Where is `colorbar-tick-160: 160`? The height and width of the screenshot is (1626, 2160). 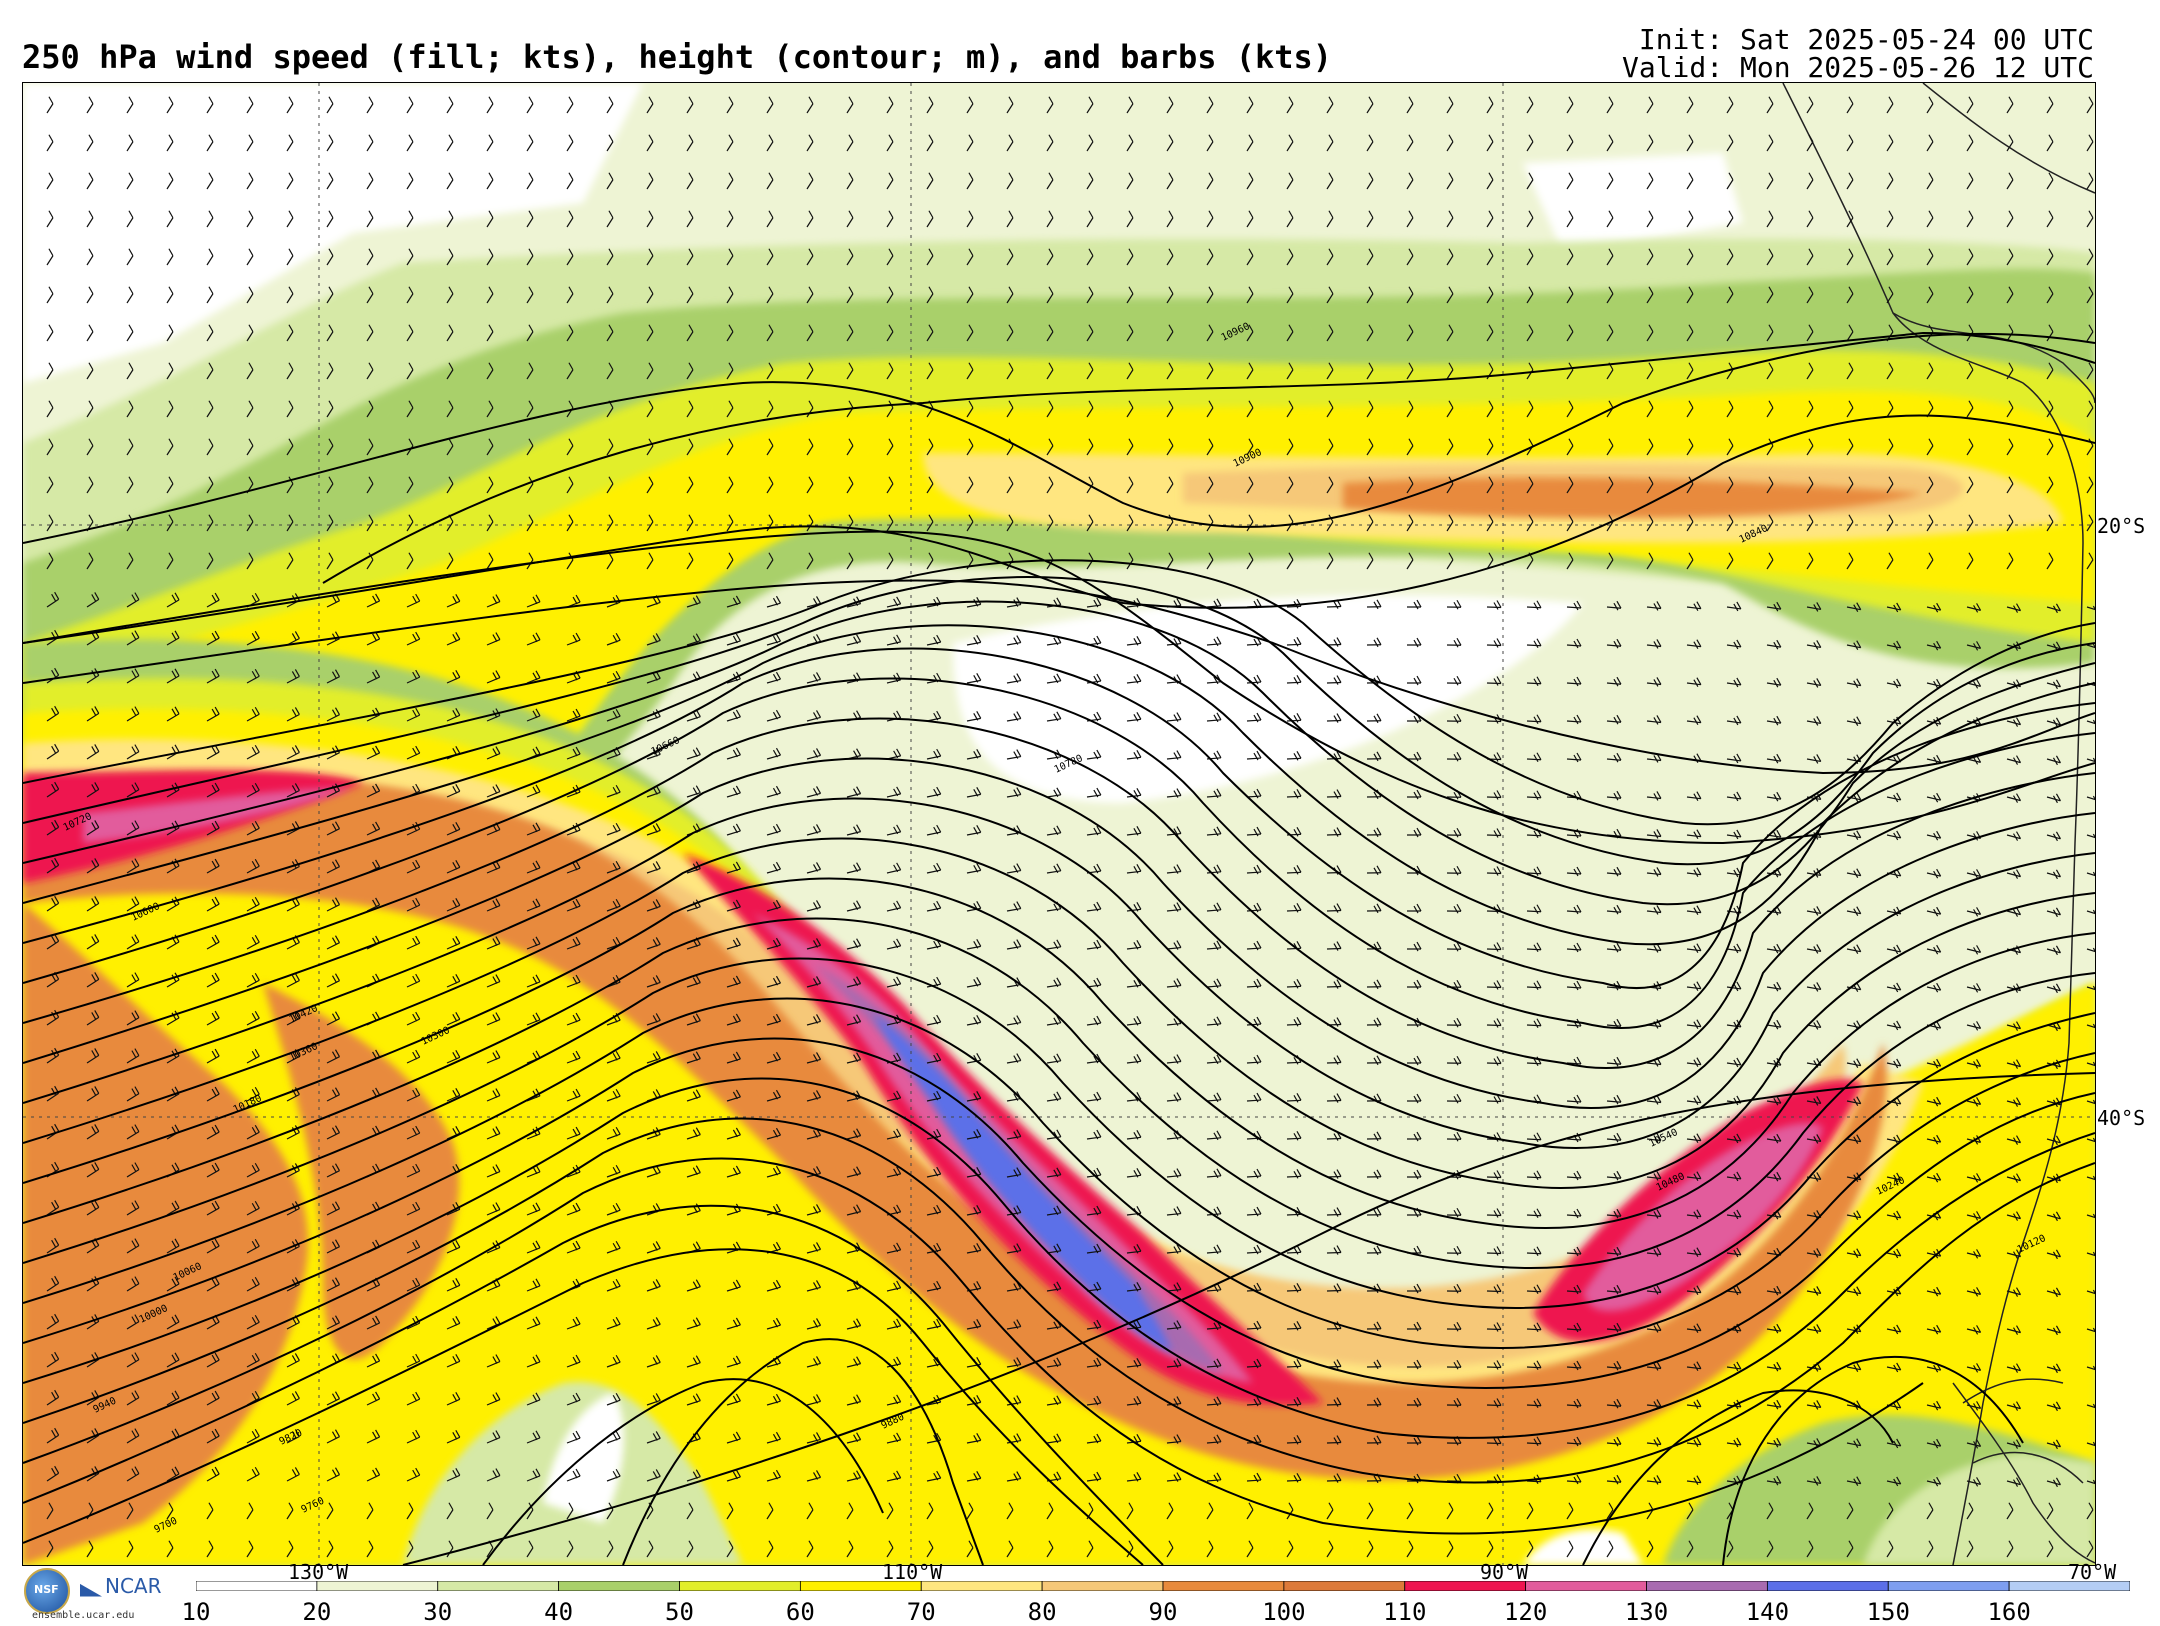 colorbar-tick-160: 160 is located at coordinates (2009, 1612).